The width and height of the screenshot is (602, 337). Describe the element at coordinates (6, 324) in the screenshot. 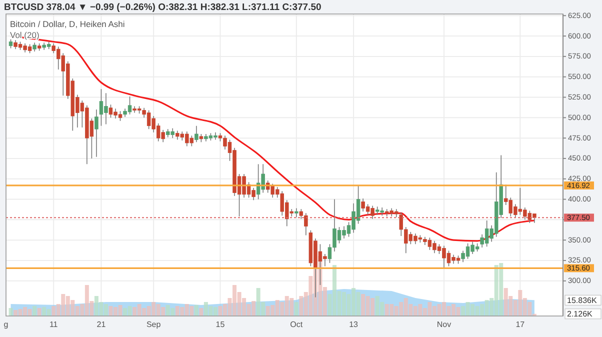

I see `x-tick-label: g` at that location.